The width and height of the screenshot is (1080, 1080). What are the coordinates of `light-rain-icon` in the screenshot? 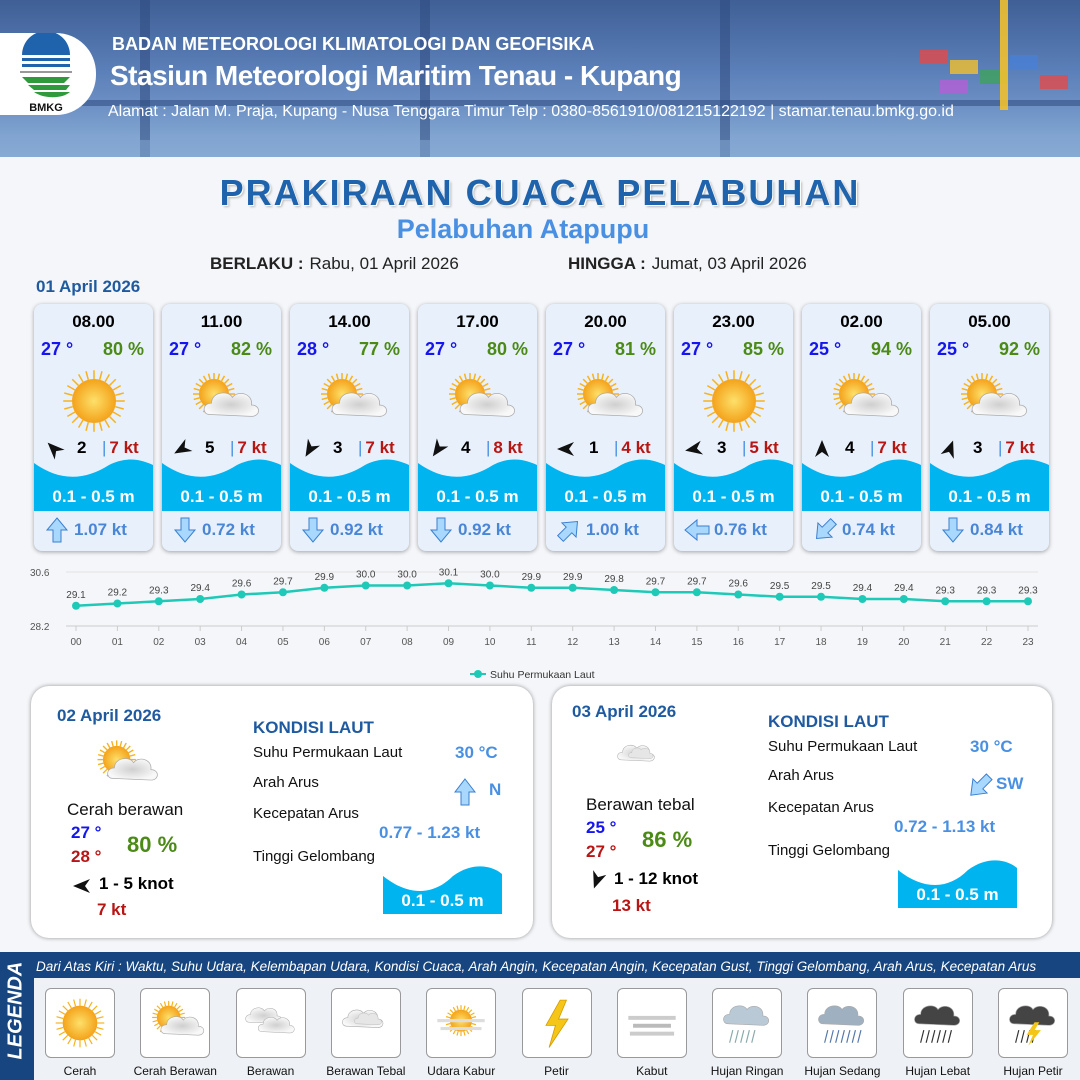 It's located at (747, 1023).